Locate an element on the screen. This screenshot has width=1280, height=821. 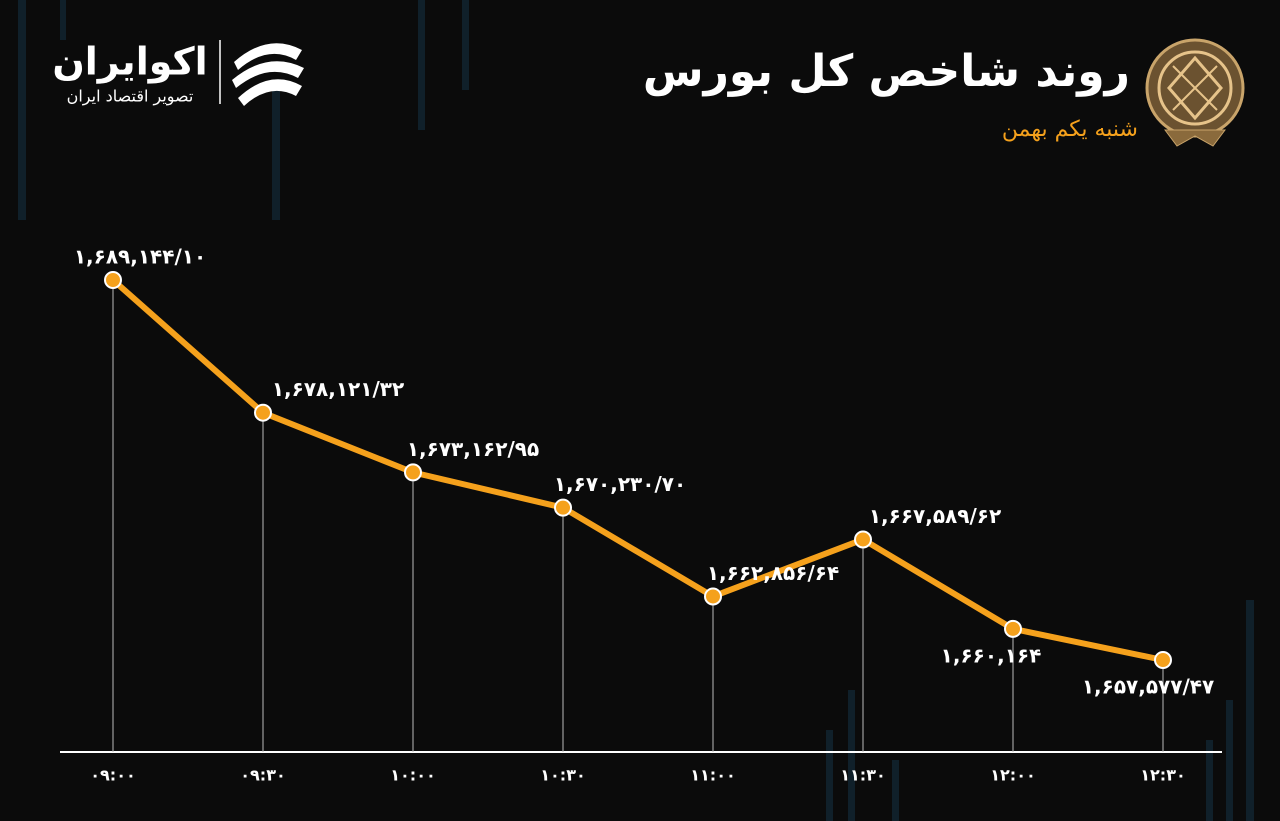
x-tick-label: ۱۲:۳۰ is located at coordinates (1162, 775).